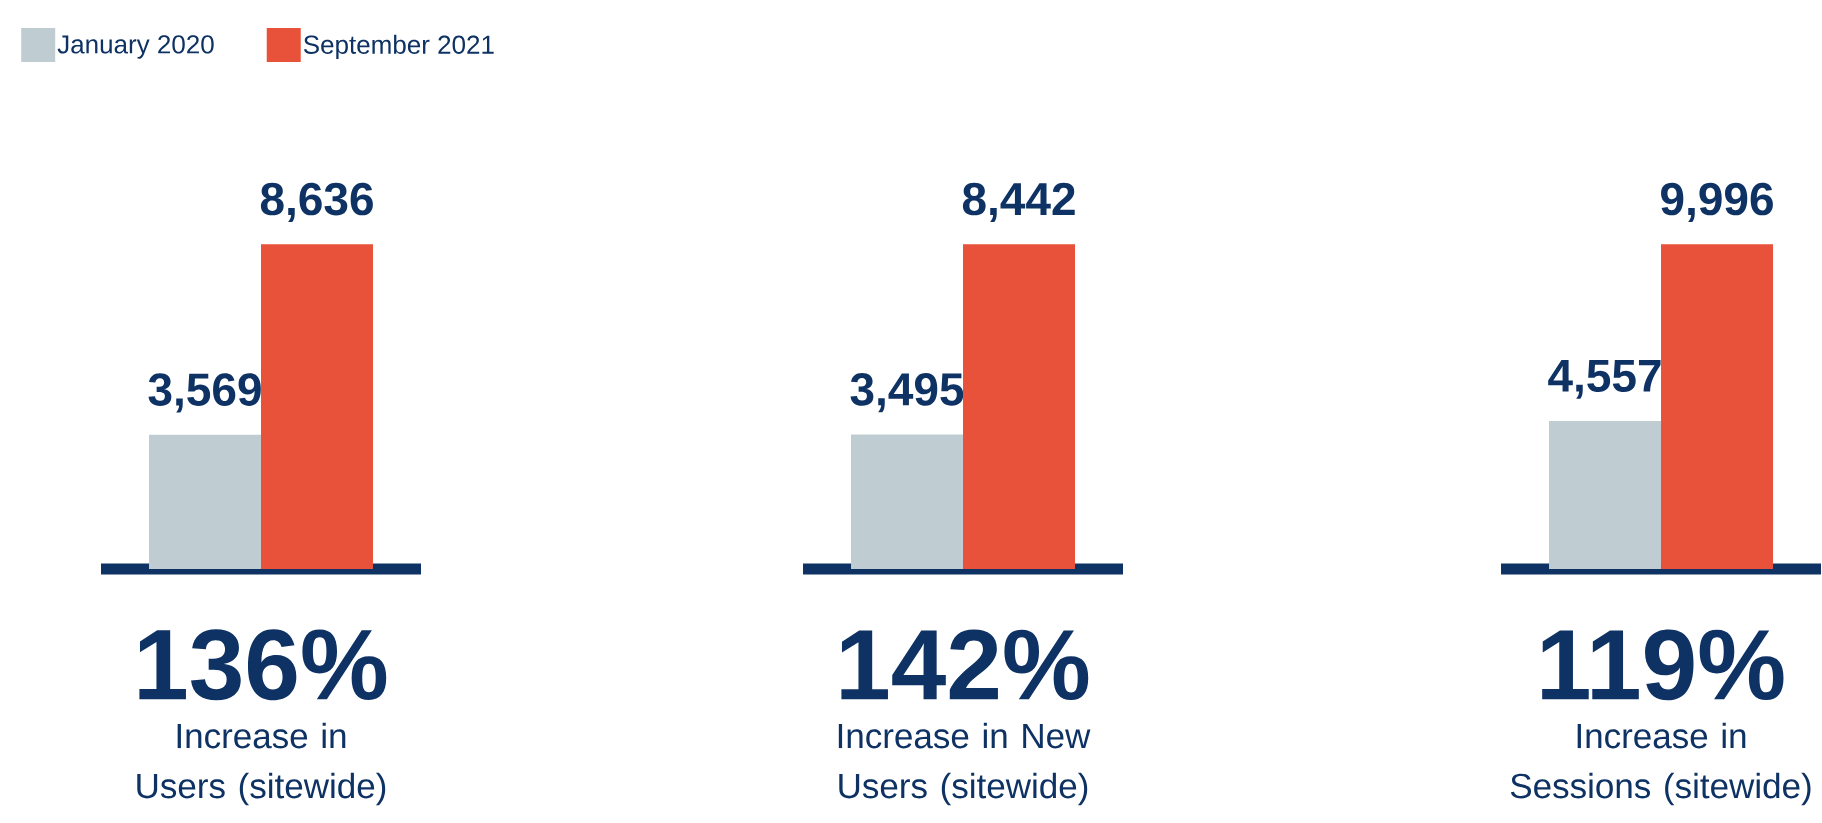 The image size is (1822, 823). What do you see at coordinates (1717, 202) in the screenshot?
I see `data-label: 9,996` at bounding box center [1717, 202].